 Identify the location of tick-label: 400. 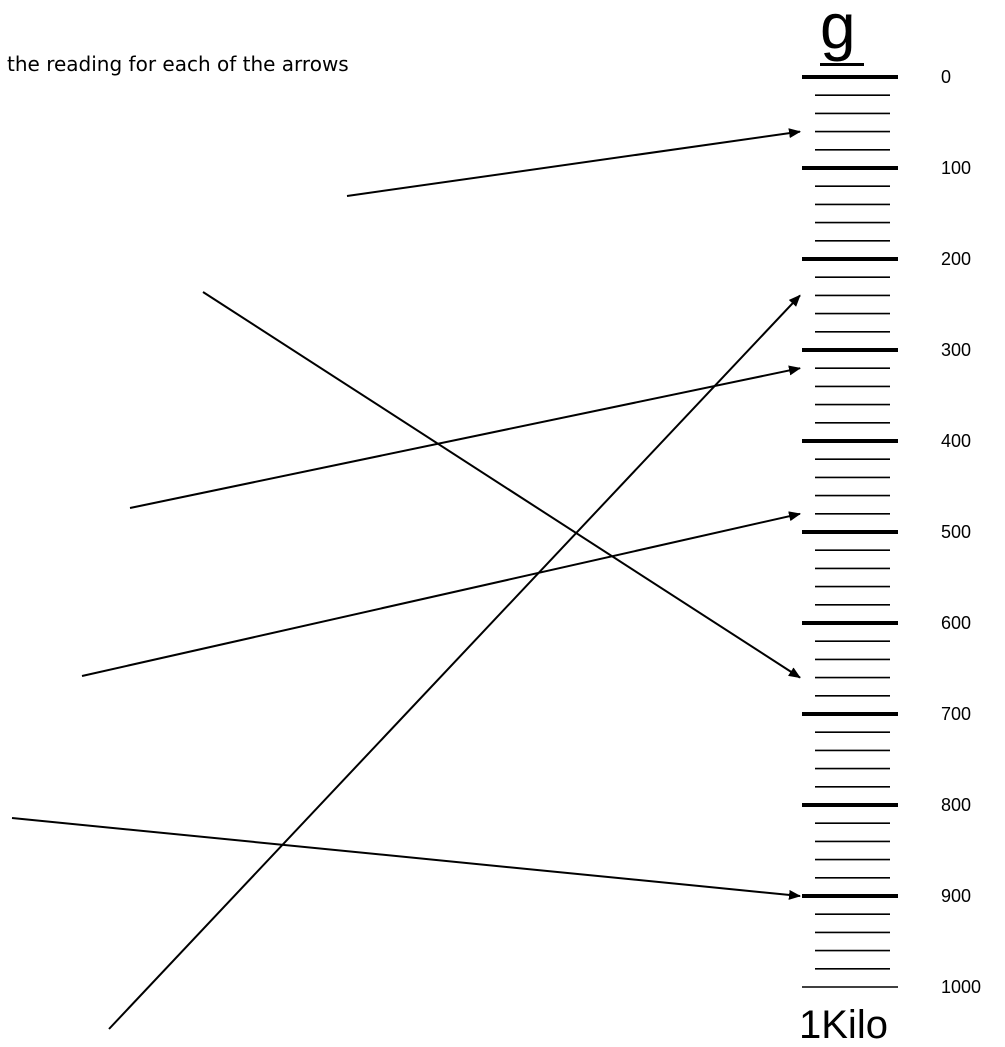
(956, 441).